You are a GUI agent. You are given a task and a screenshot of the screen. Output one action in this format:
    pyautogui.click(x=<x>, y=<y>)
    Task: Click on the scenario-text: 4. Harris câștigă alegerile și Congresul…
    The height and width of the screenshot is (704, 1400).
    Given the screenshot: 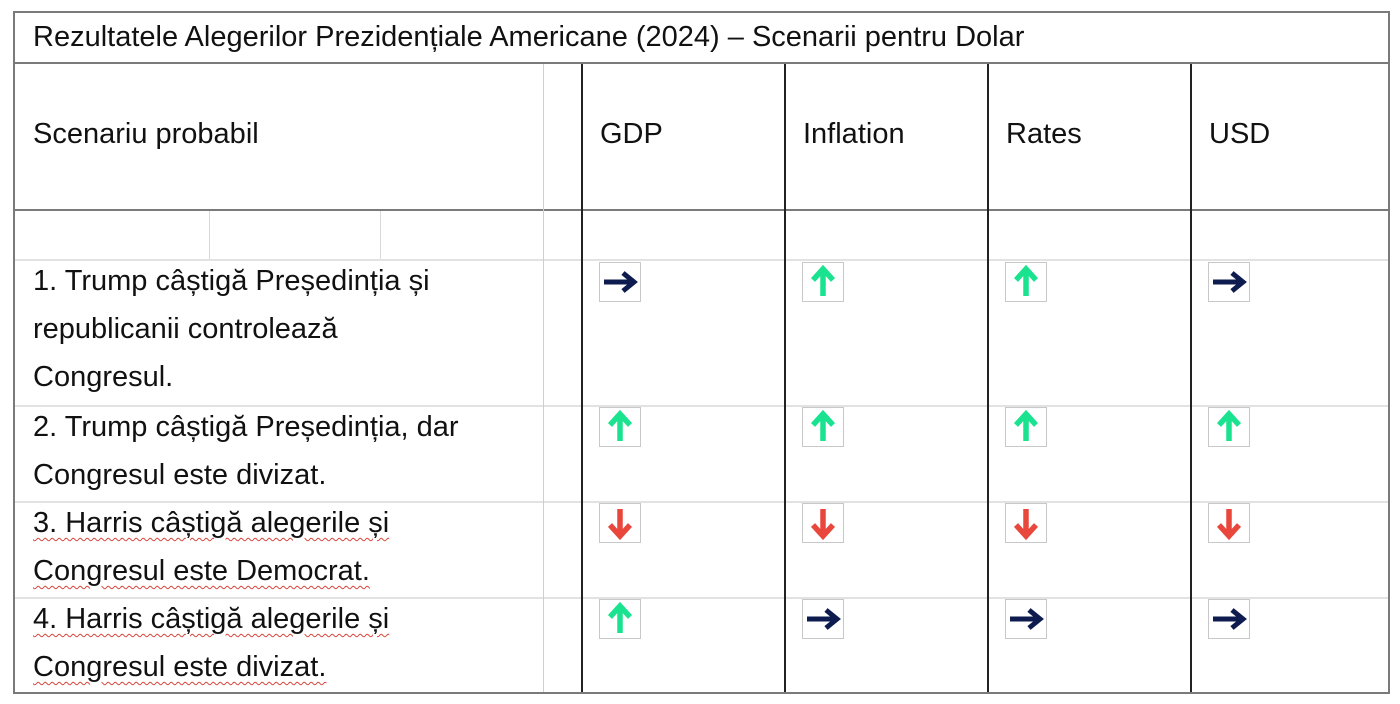 What is the action you would take?
    pyautogui.click(x=283, y=643)
    